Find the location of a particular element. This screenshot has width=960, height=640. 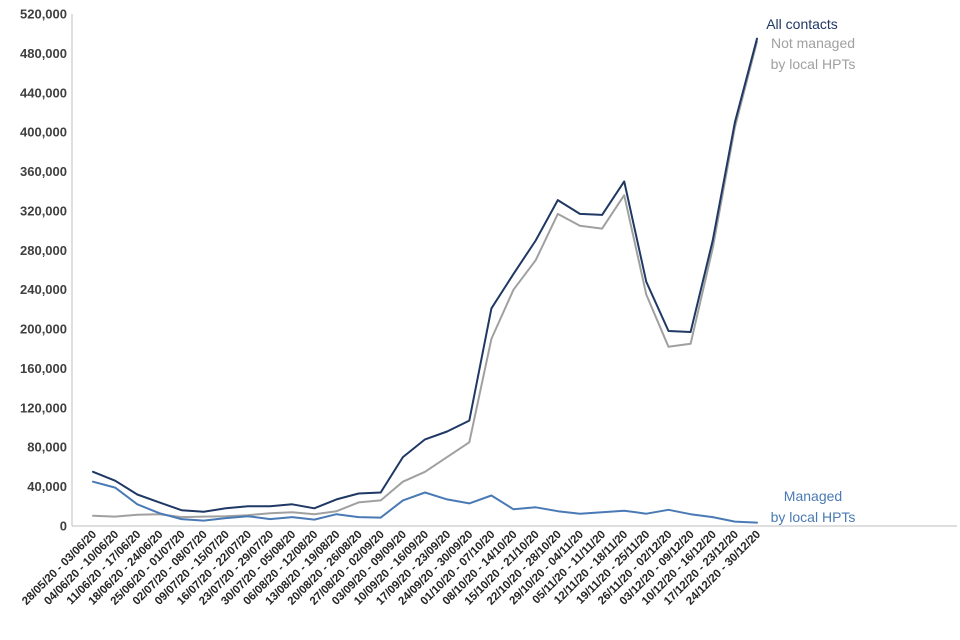

series-label: All contacts is located at coordinates (802, 24).